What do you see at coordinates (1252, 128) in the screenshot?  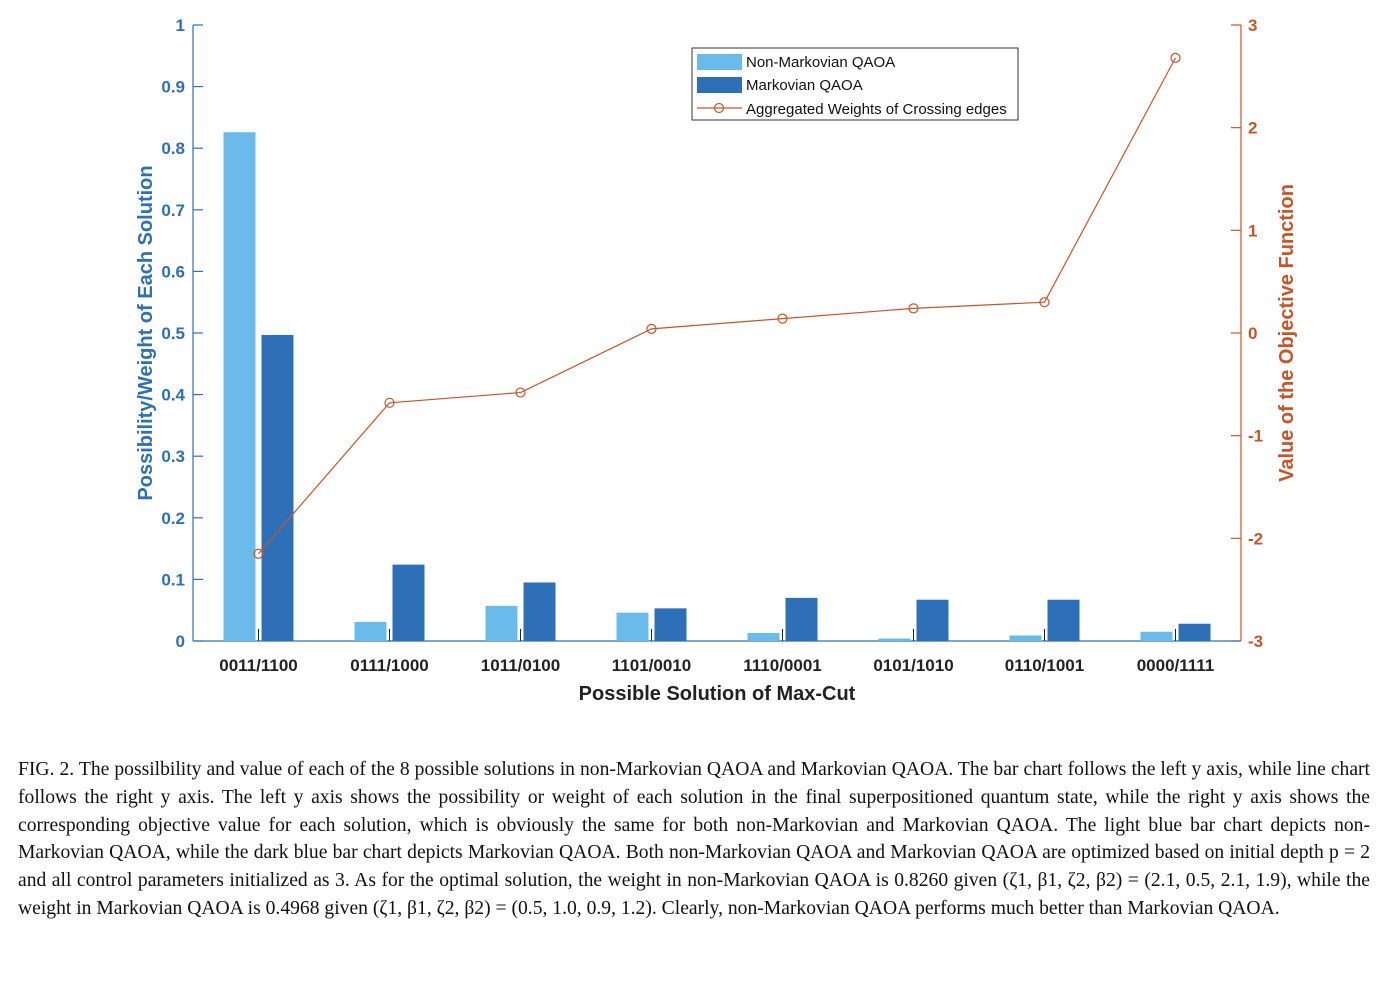 I see `right-tick-label: 2` at bounding box center [1252, 128].